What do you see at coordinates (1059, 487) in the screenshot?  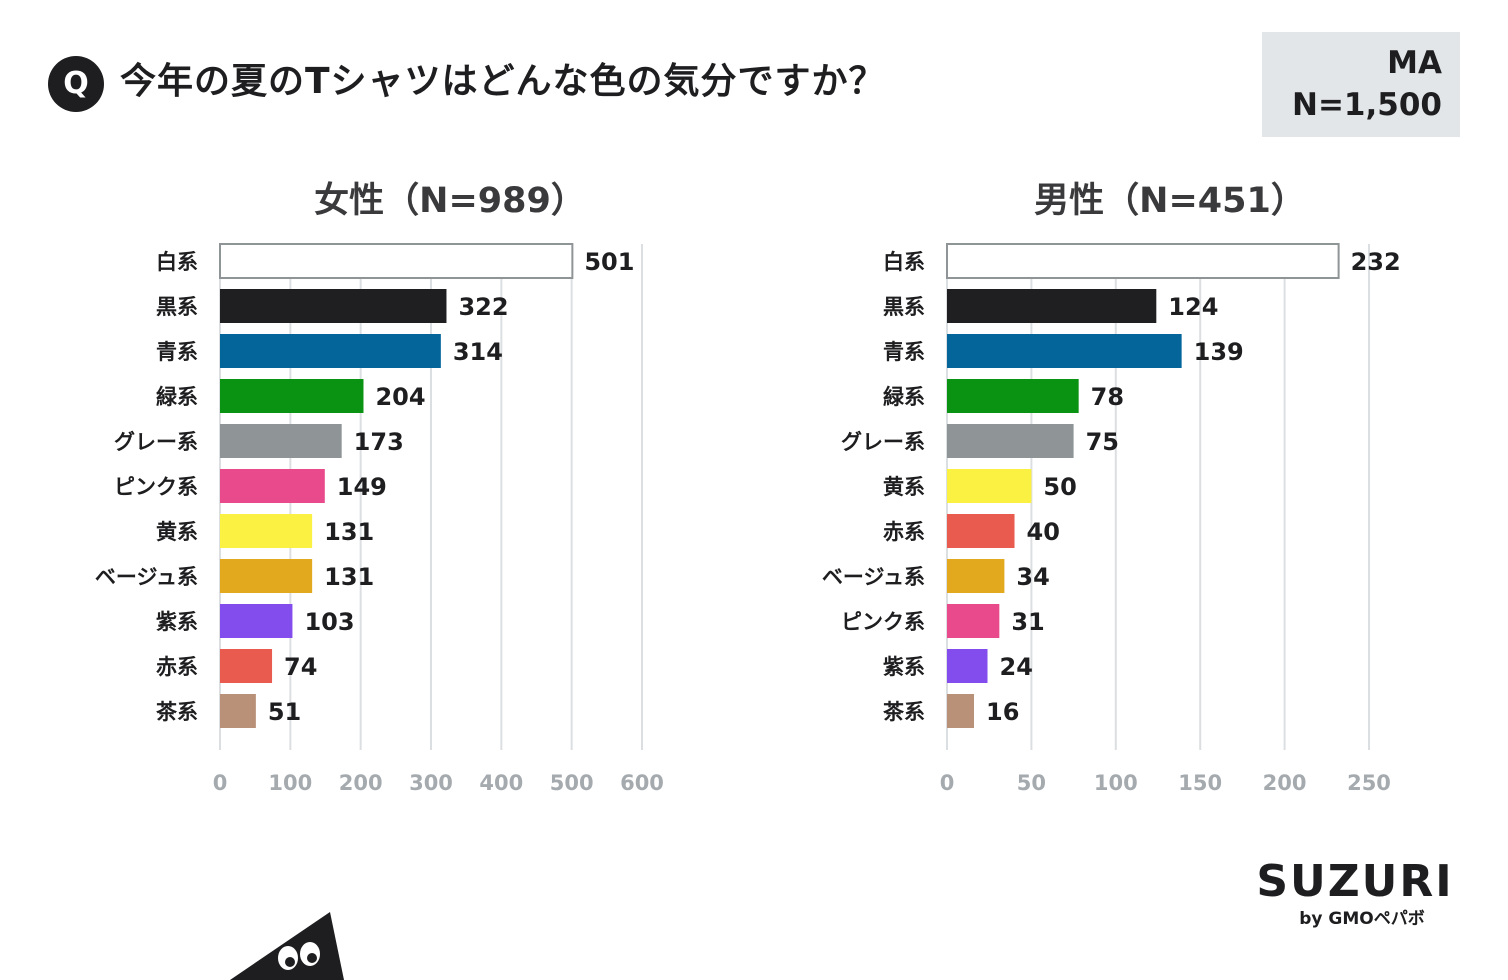 I see `value-label: 50` at bounding box center [1059, 487].